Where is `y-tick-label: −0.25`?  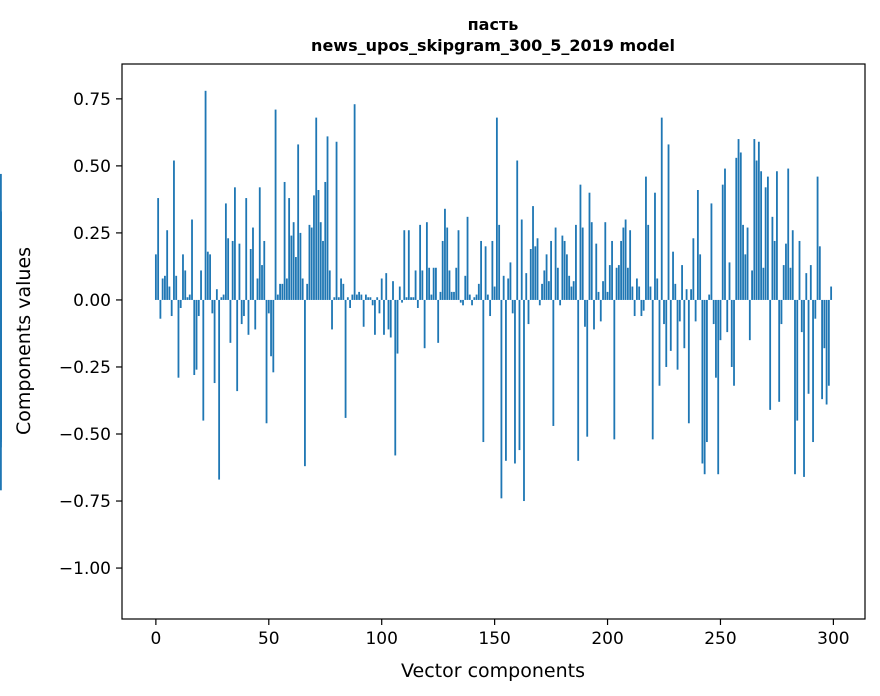 y-tick-label: −0.25 is located at coordinates (85, 368).